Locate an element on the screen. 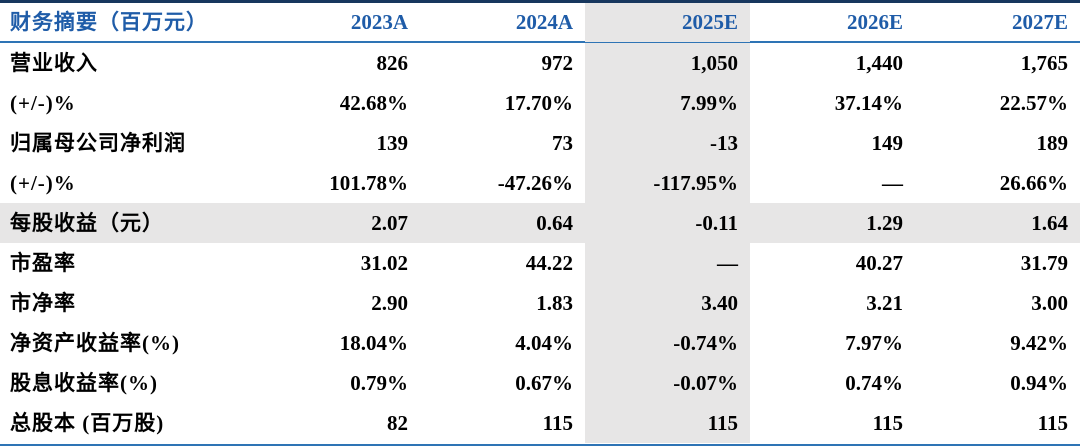 The width and height of the screenshot is (1080, 446). cell-value: 139 is located at coordinates (392, 143).